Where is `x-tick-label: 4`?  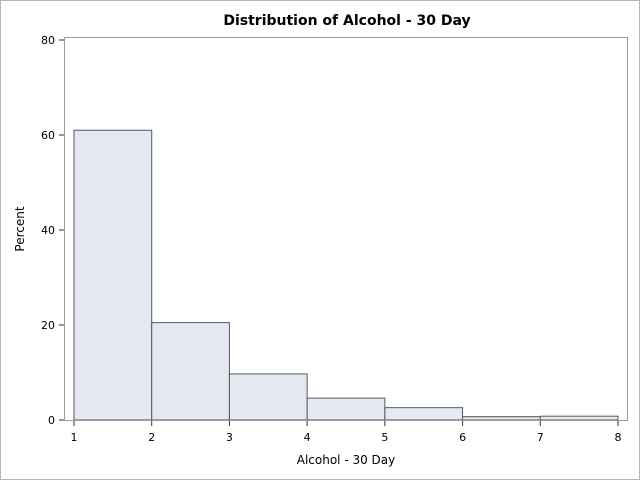 x-tick-label: 4 is located at coordinates (307, 437).